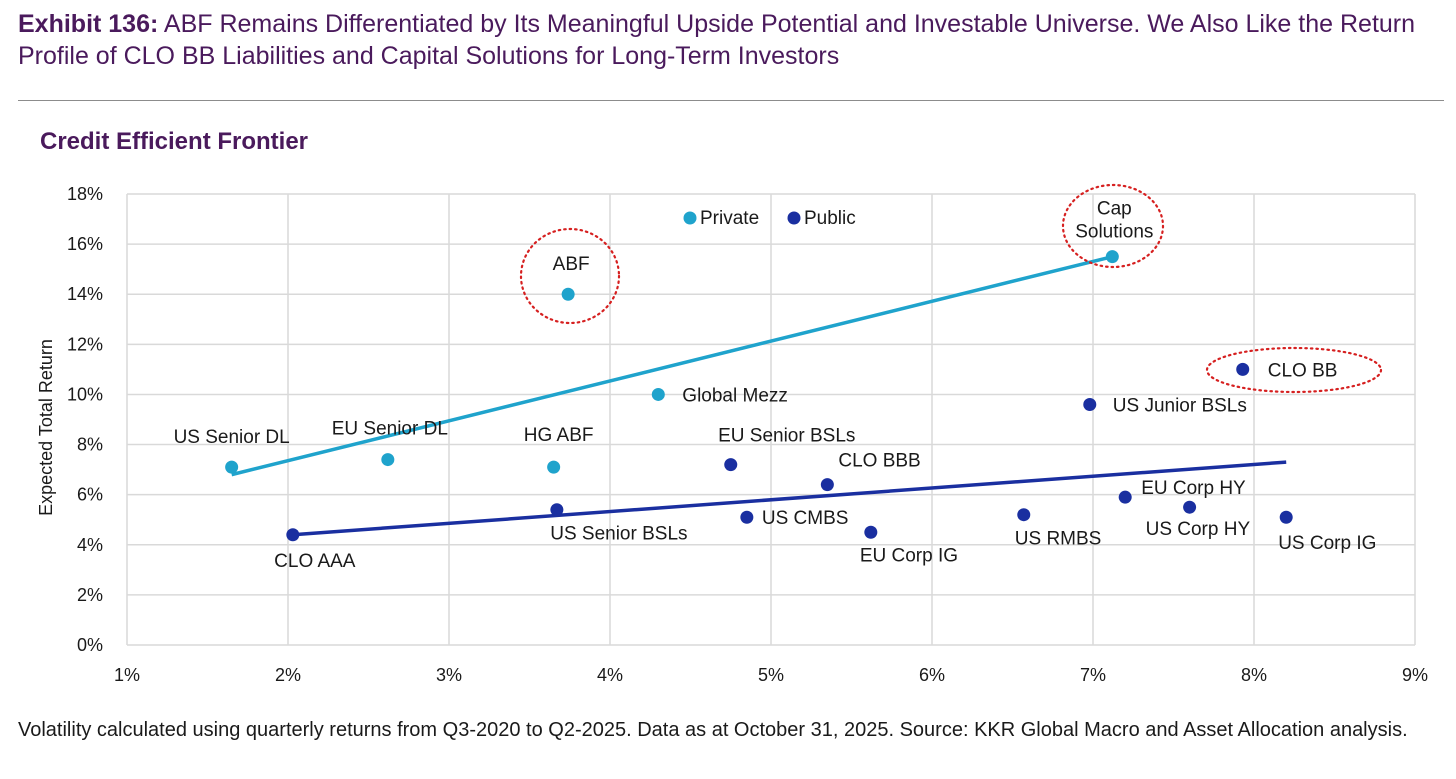 This screenshot has height=779, width=1456. I want to click on point-label: CLO BBB, so click(879, 461).